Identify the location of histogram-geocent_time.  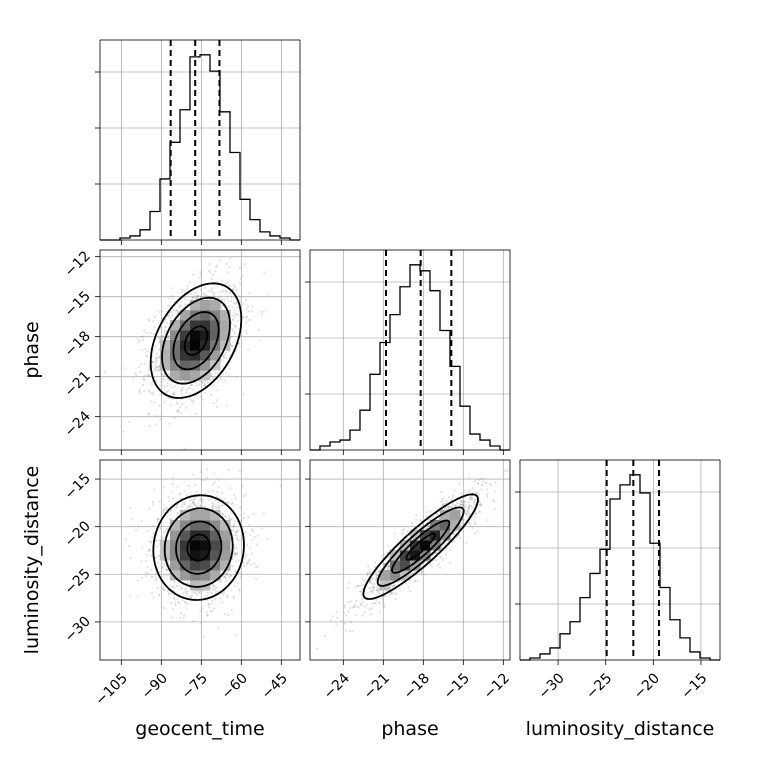
(200, 147).